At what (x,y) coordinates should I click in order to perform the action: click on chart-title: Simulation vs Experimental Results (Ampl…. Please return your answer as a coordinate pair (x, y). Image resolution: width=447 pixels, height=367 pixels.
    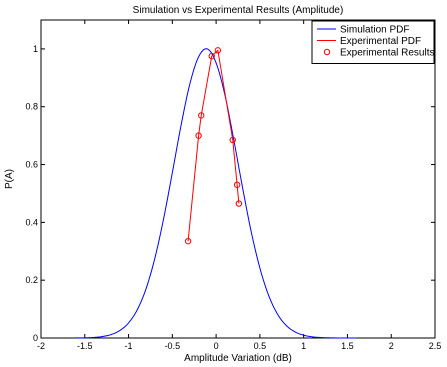
    Looking at the image, I should click on (238, 10).